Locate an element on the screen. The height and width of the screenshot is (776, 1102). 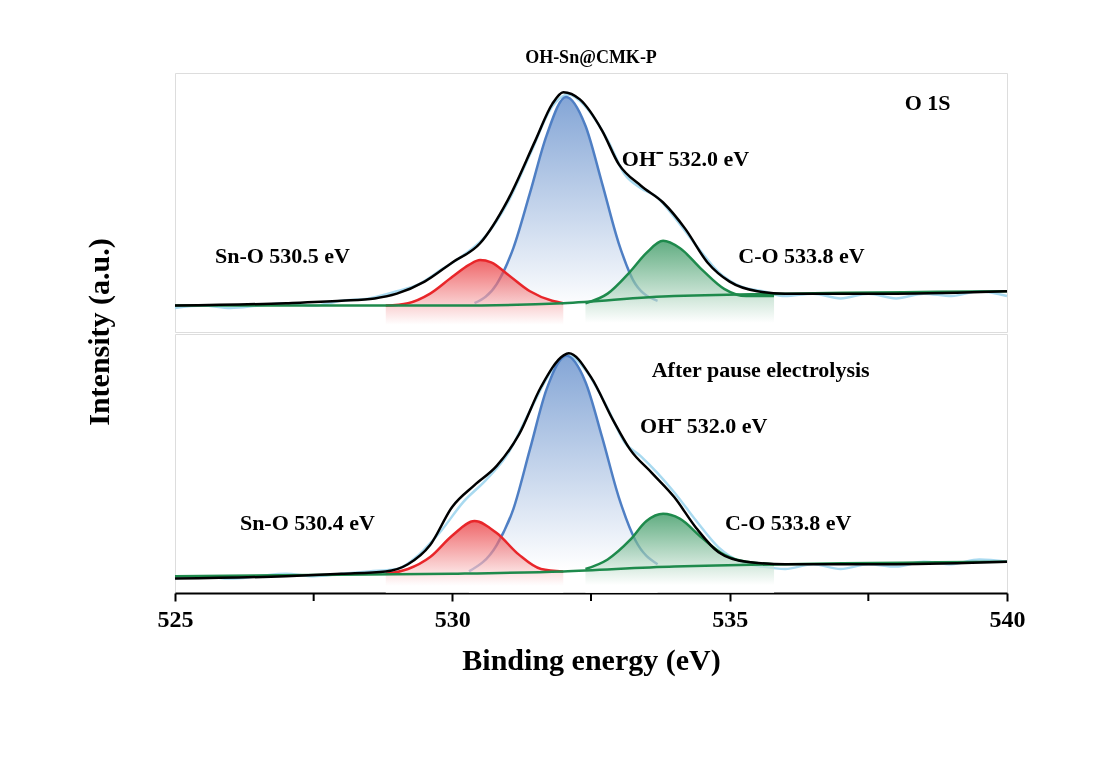
x-tick-label: 525 is located at coordinates (175, 618).